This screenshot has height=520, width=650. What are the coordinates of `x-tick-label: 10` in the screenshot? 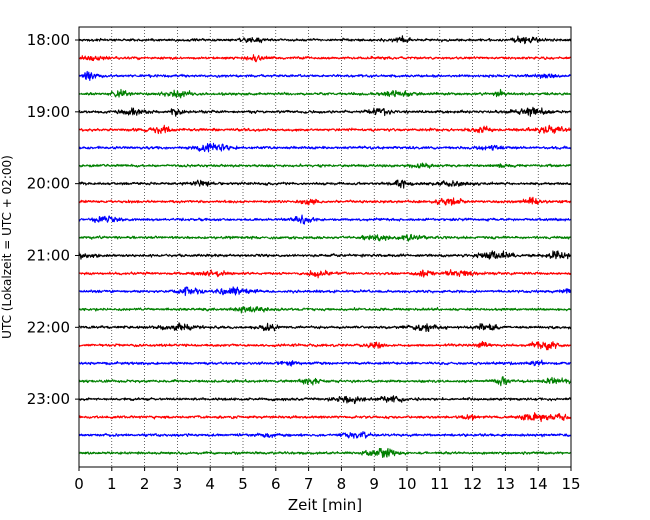 It's located at (406, 484).